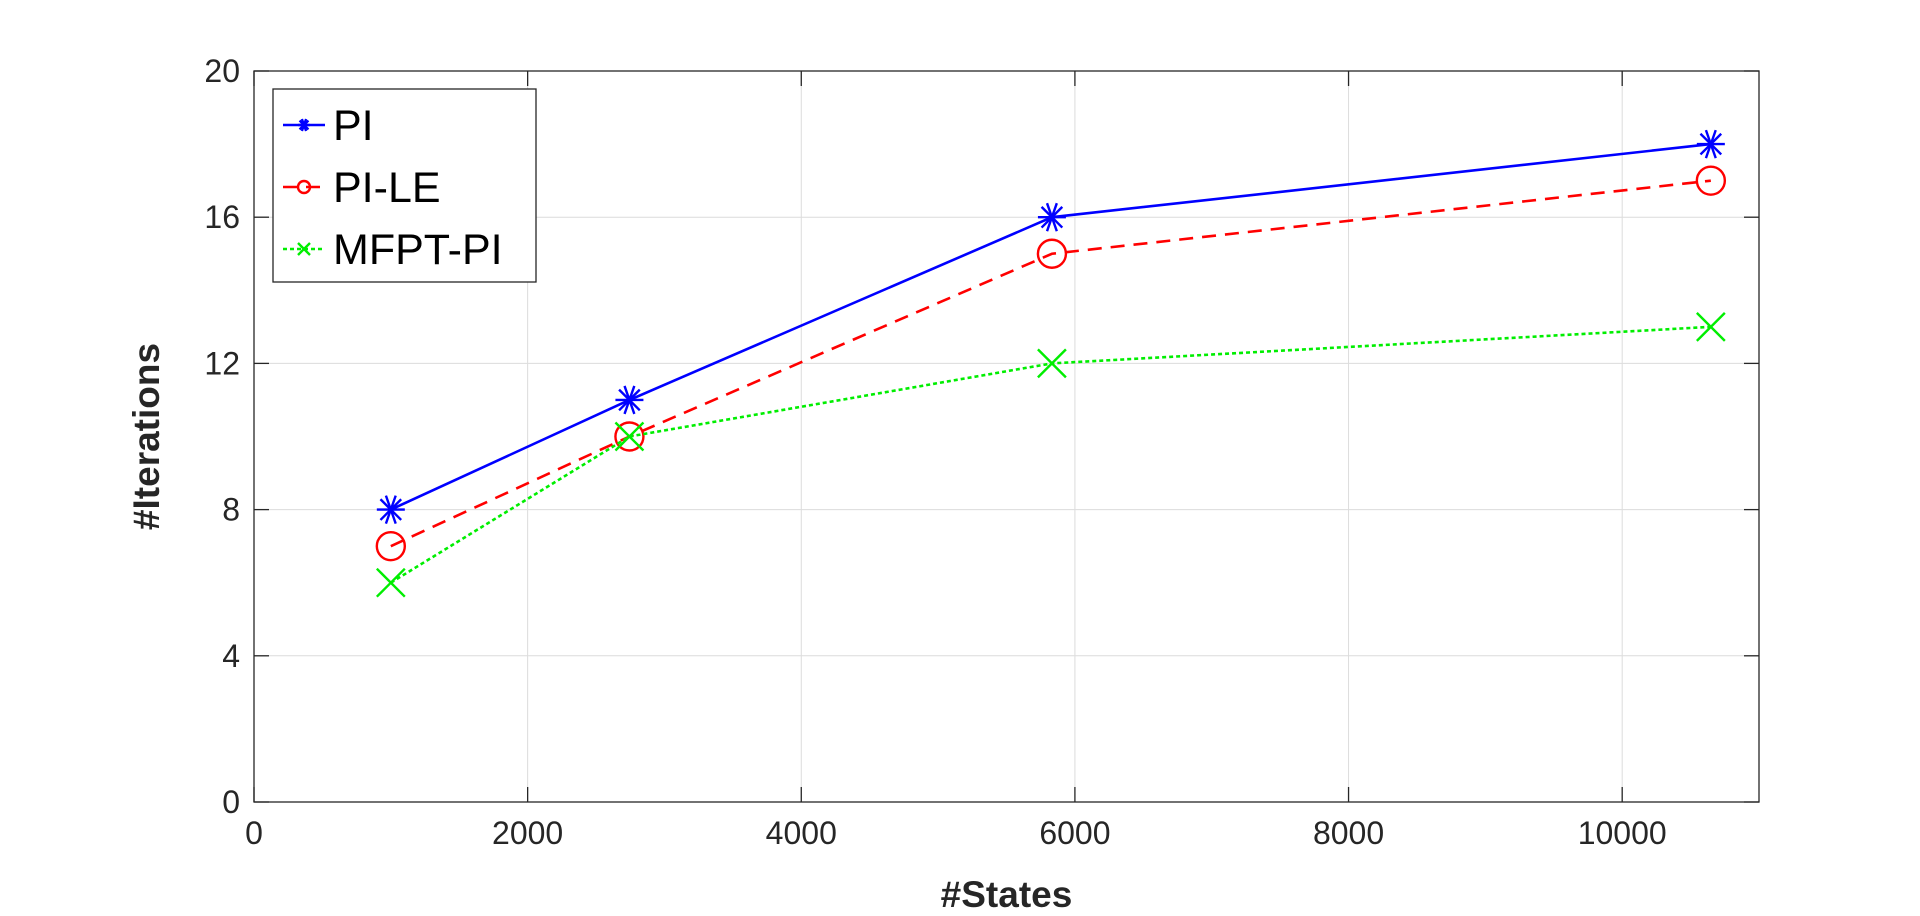  I want to click on y-tick-label: 12, so click(222, 363).